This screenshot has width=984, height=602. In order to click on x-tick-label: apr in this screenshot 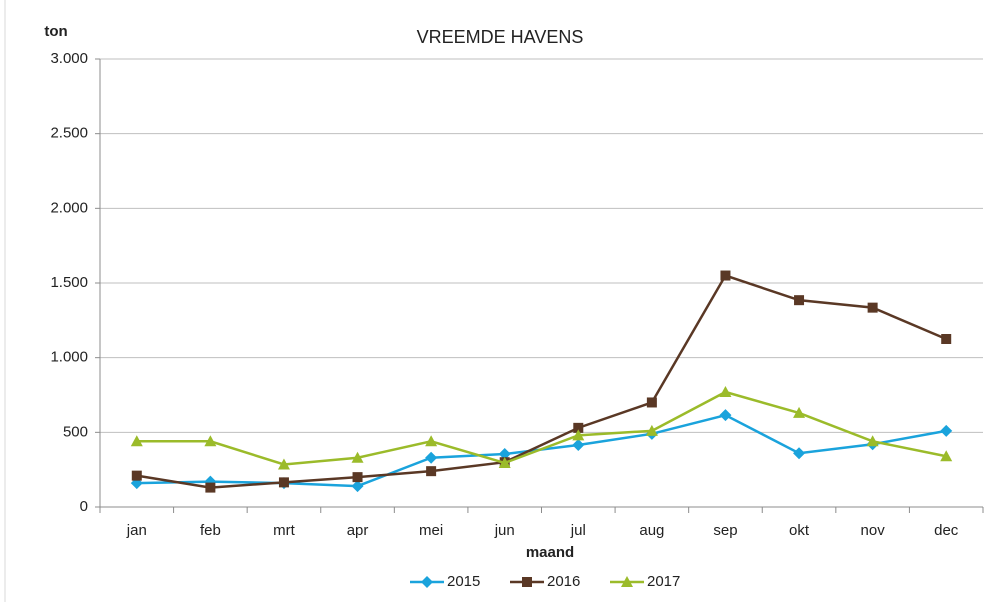, I will do `click(358, 530)`.